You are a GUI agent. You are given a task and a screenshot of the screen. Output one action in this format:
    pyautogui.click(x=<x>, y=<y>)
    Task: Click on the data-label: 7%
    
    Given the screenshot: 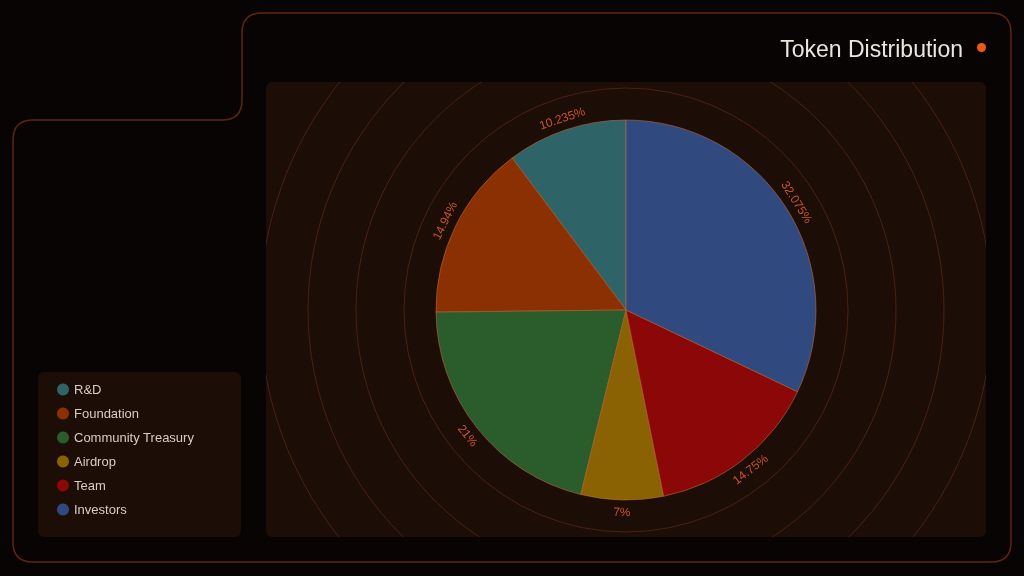 What is the action you would take?
    pyautogui.click(x=622, y=512)
    